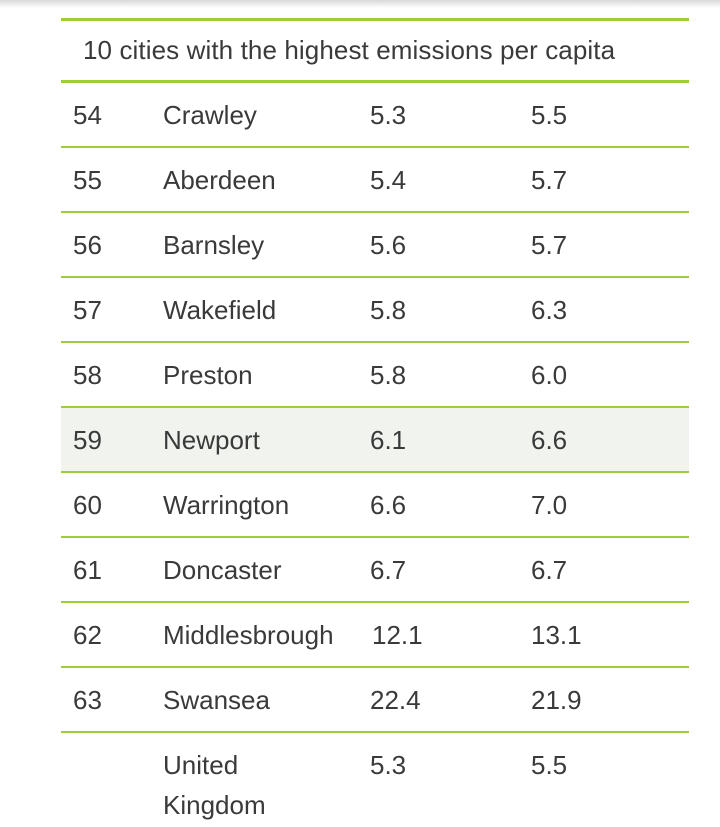  I want to click on table-row: 58 Preston 5.8 6.0, so click(375, 375).